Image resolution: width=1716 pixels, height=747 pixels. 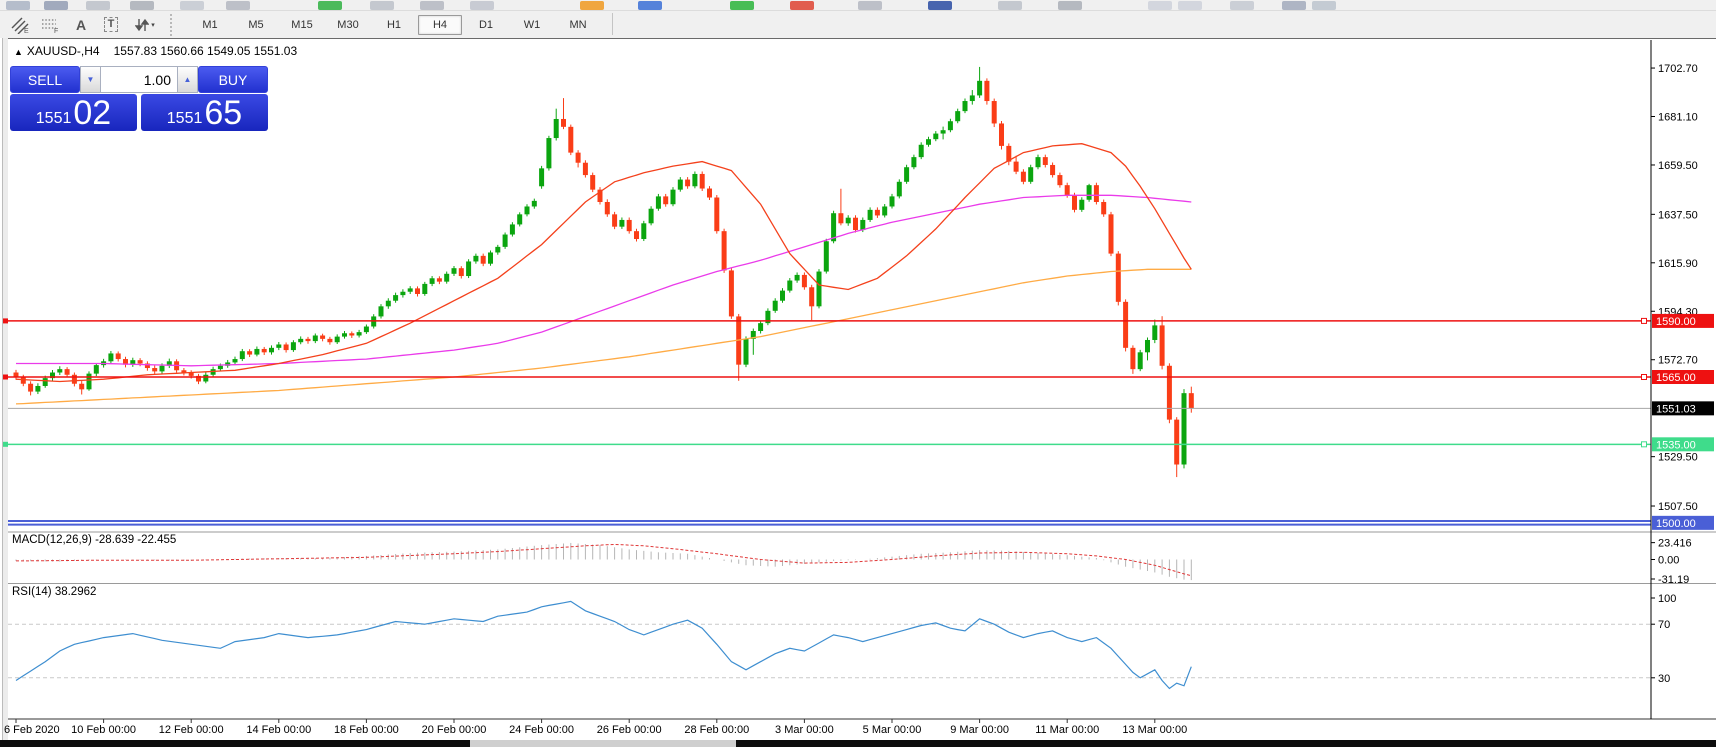 What do you see at coordinates (256, 24) in the screenshot?
I see `timeframe-button-m5: M5` at bounding box center [256, 24].